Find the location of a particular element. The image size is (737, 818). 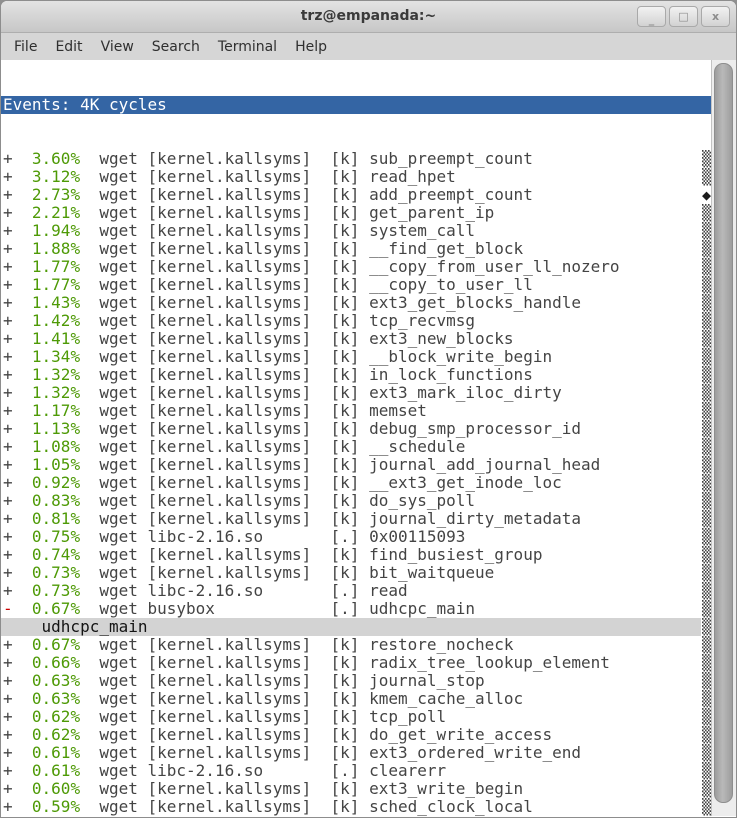

symbol-name: __block_write_begin is located at coordinates (461, 357).